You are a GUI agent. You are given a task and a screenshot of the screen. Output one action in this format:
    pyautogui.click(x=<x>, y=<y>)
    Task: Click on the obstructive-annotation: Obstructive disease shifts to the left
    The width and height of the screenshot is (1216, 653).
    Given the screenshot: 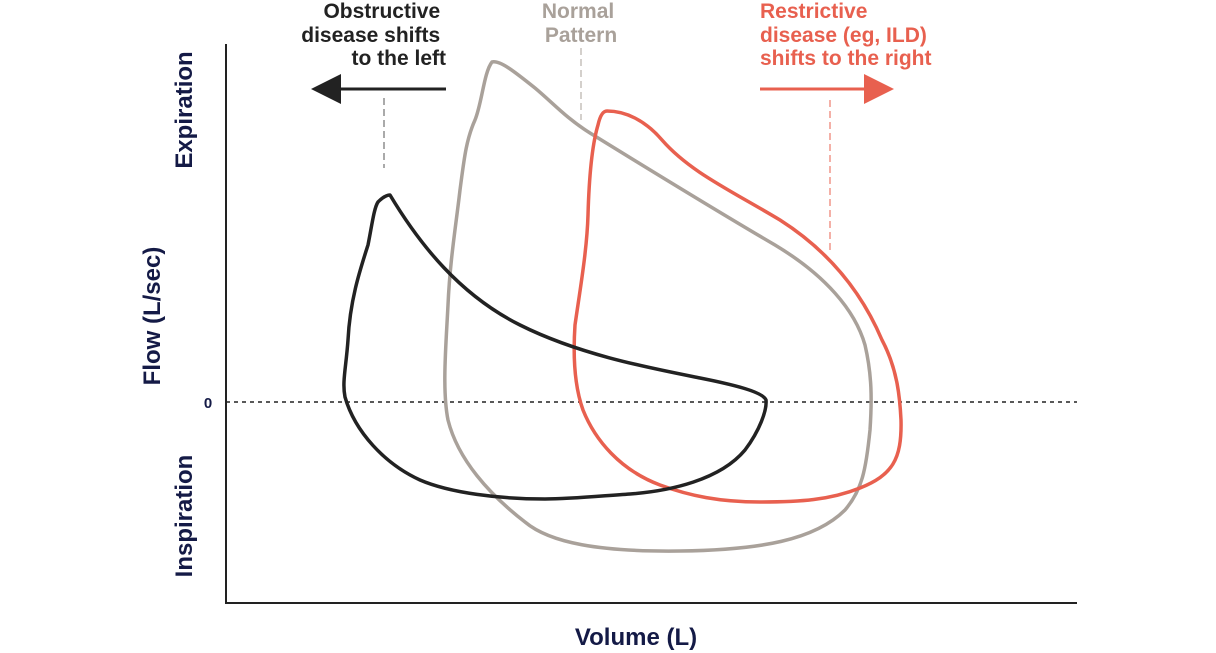 What is the action you would take?
    pyautogui.click(x=373, y=35)
    